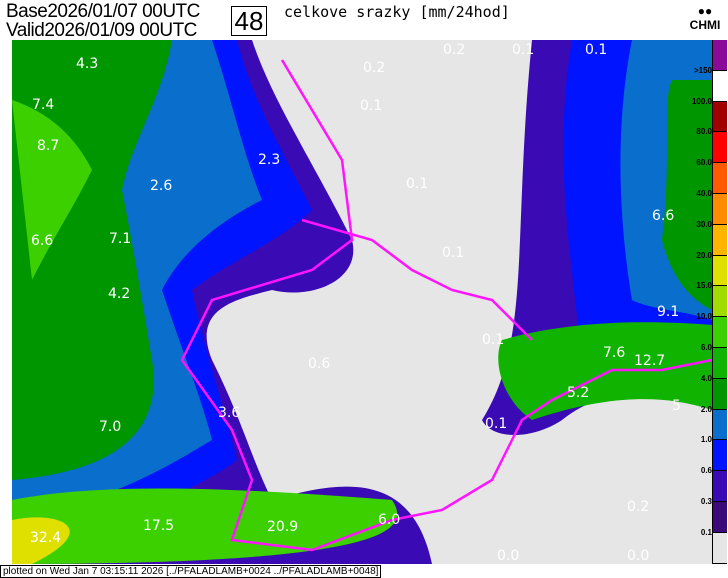  Describe the element at coordinates (668, 312) in the screenshot. I see `map-value-label: 9.1` at that location.